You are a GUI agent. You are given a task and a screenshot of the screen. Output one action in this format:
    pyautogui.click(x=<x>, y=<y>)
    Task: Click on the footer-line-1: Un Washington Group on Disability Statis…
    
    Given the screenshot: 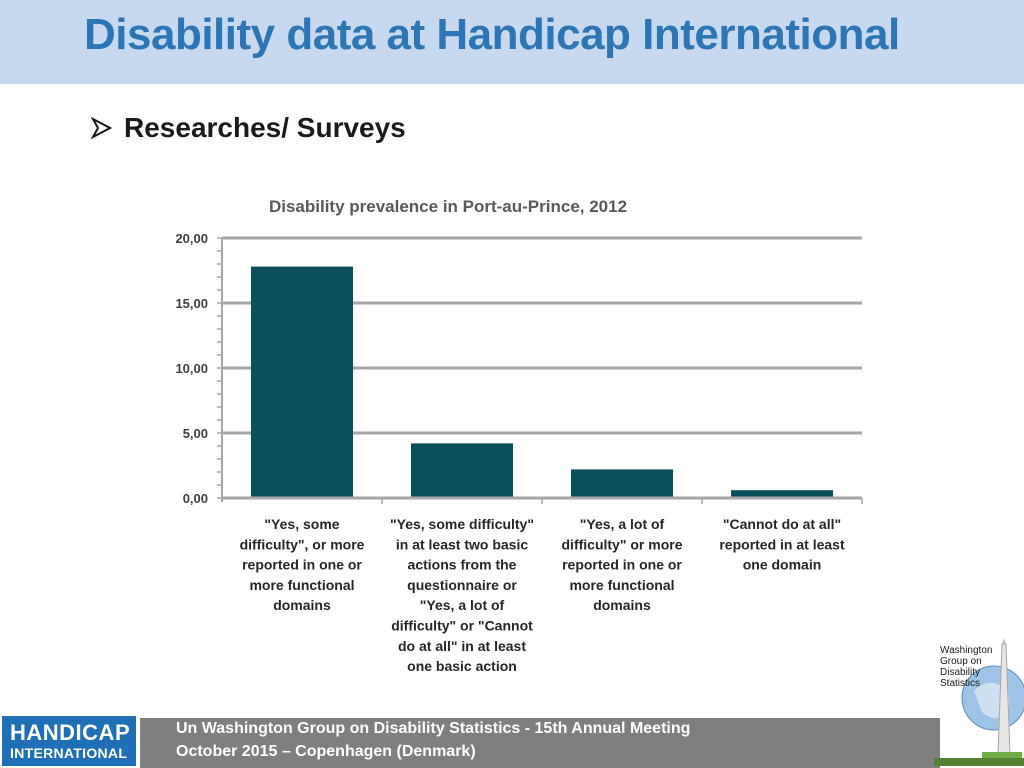 What is the action you would take?
    pyautogui.click(x=433, y=728)
    